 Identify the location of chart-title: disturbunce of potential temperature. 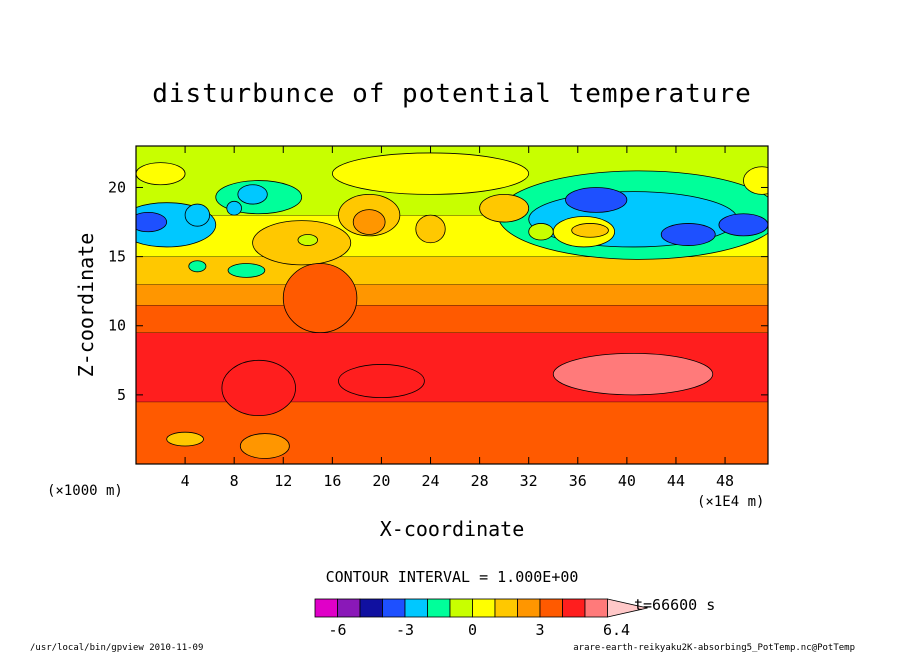
(452, 94).